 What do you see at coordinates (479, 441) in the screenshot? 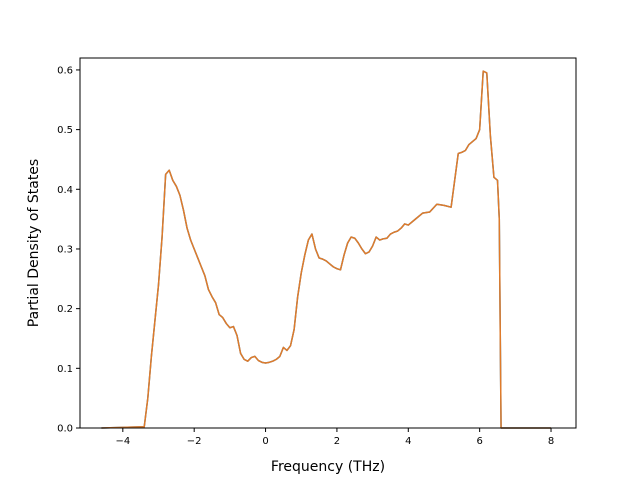
I see `x-tick-label: 6` at bounding box center [479, 441].